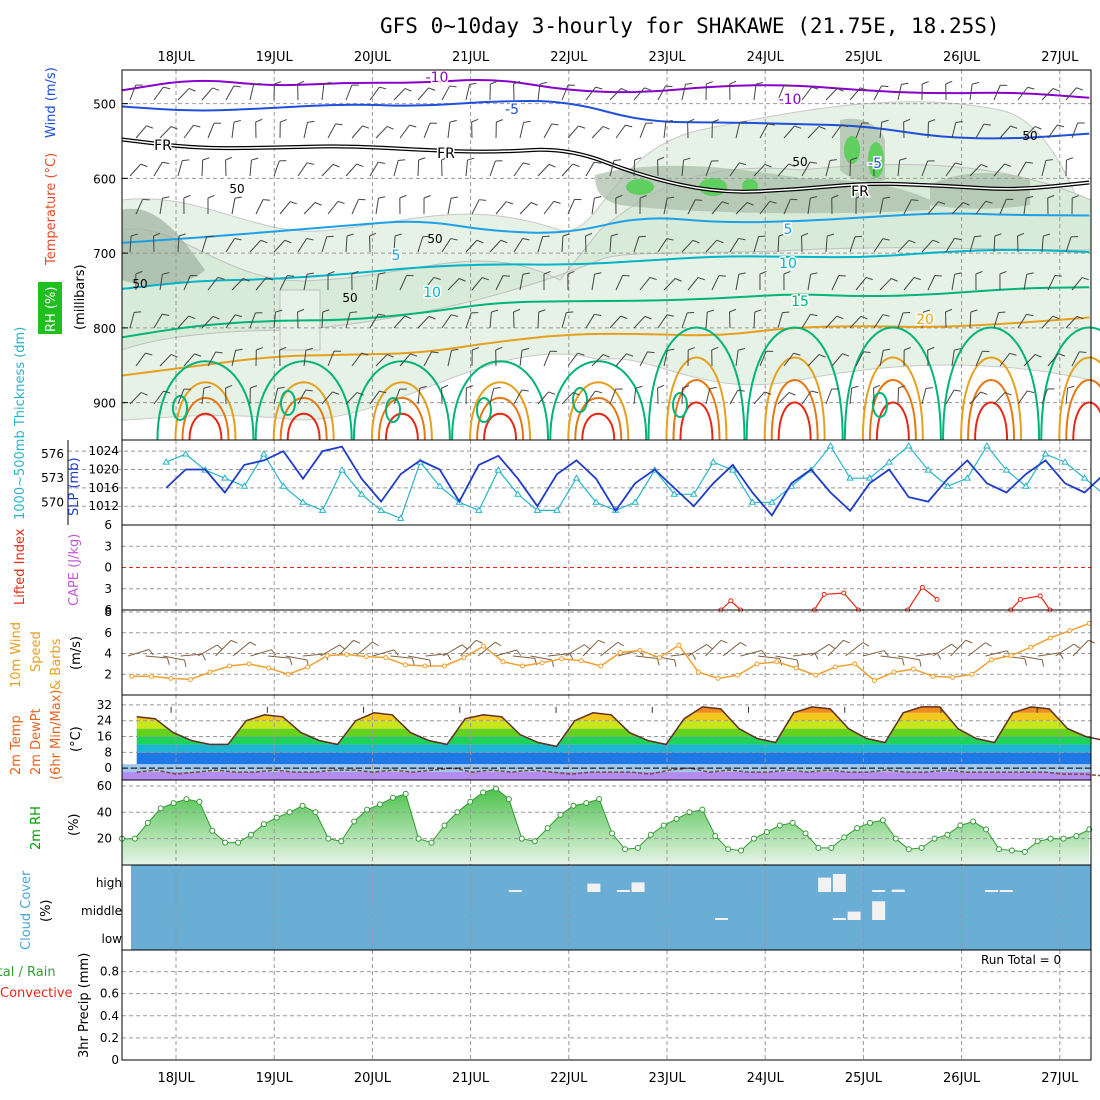  What do you see at coordinates (760, 897) in the screenshot?
I see `cloud-bars` at bounding box center [760, 897].